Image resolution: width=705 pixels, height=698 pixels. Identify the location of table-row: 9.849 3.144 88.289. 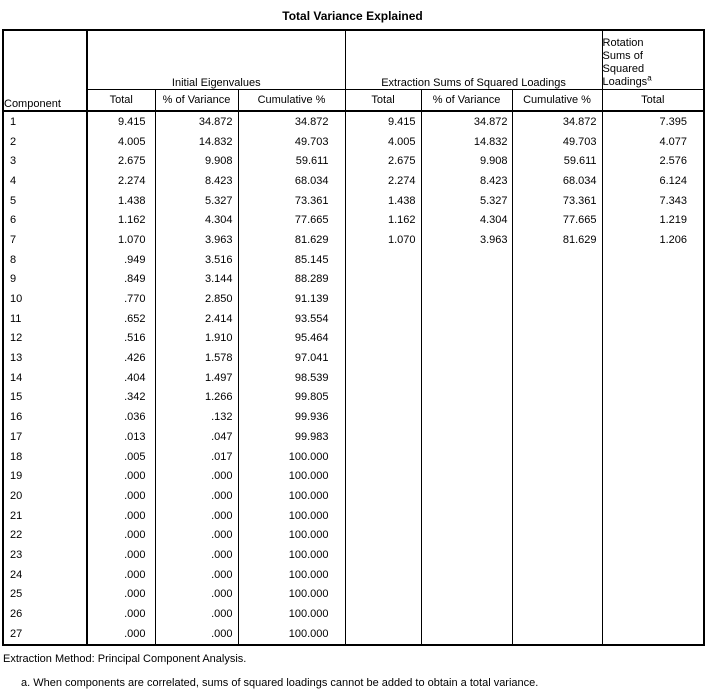
(353, 279).